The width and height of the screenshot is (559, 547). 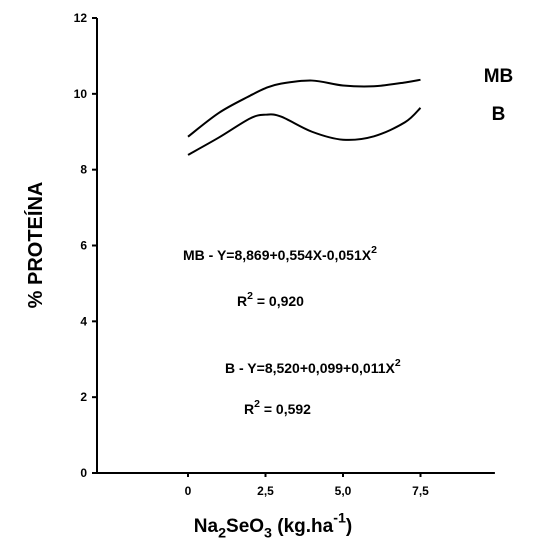 What do you see at coordinates (268, 534) in the screenshot?
I see `text-part: 3` at bounding box center [268, 534].